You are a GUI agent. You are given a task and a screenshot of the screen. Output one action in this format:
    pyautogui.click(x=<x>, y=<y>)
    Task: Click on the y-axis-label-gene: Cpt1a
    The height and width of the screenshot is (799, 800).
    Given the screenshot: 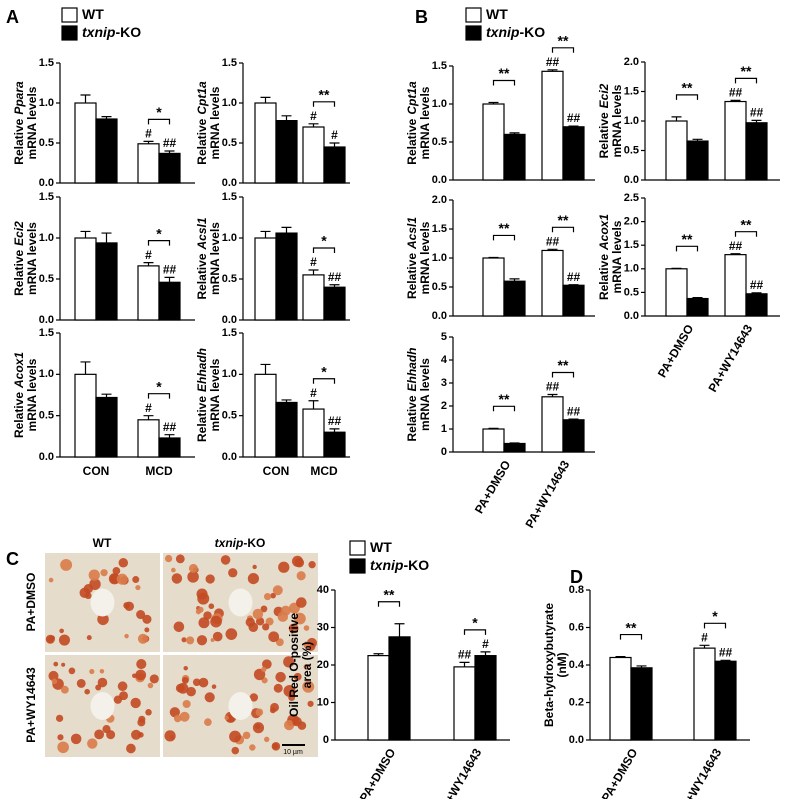 What is the action you would take?
    pyautogui.click(x=202, y=98)
    